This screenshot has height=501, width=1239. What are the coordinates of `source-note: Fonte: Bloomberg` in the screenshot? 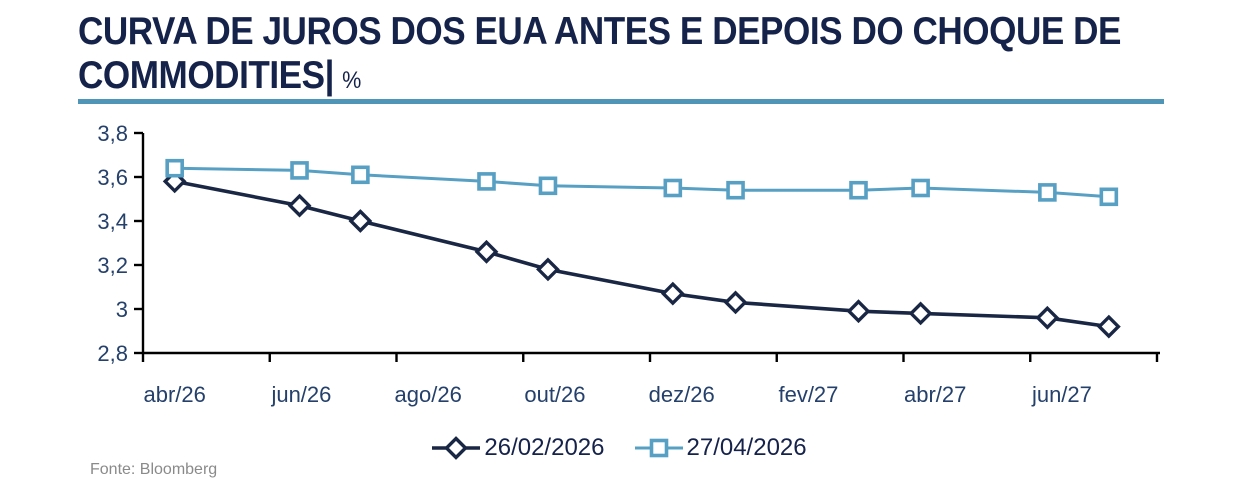 It's located at (154, 469).